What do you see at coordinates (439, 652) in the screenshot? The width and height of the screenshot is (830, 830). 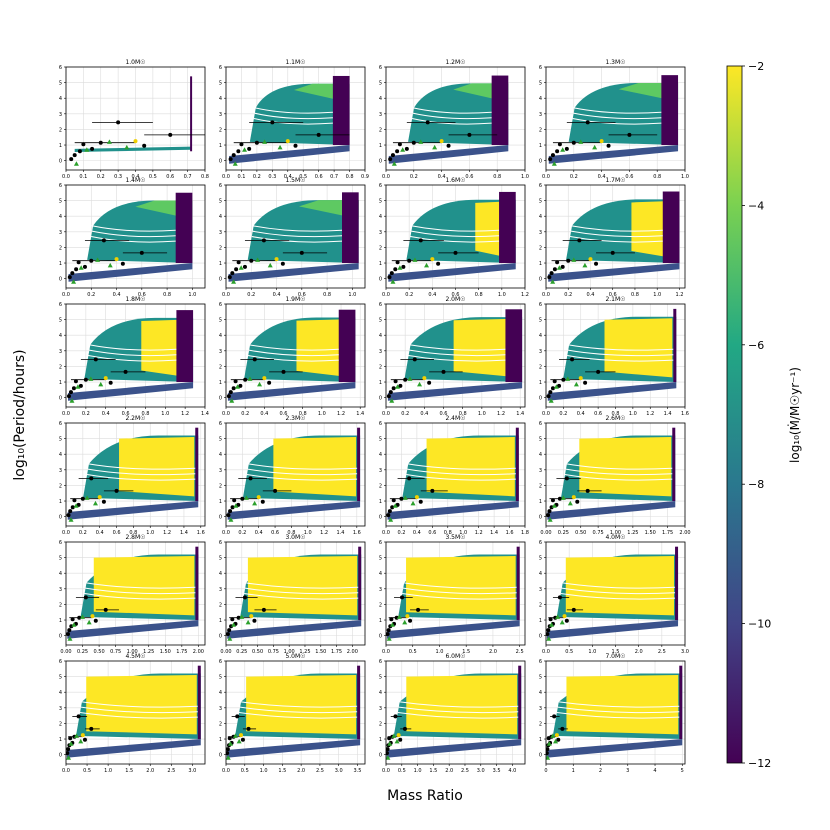 I see `x-tick-label: 1.0` at bounding box center [439, 652].